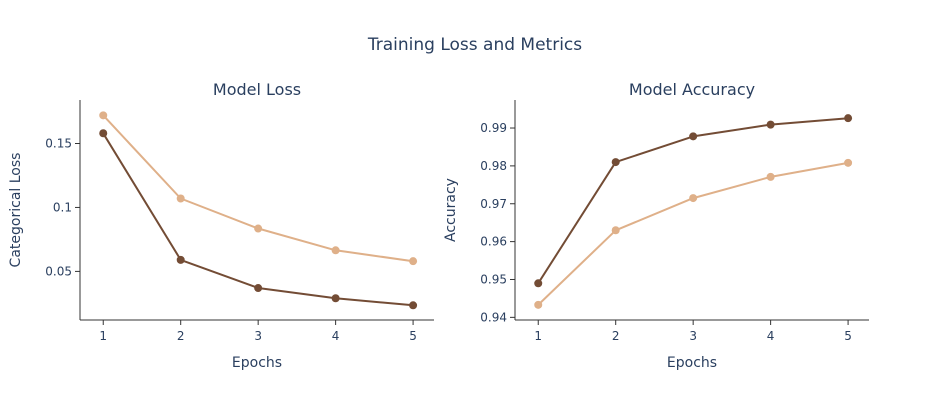  What do you see at coordinates (258, 188) in the screenshot?
I see `loss-light-series-line` at bounding box center [258, 188].